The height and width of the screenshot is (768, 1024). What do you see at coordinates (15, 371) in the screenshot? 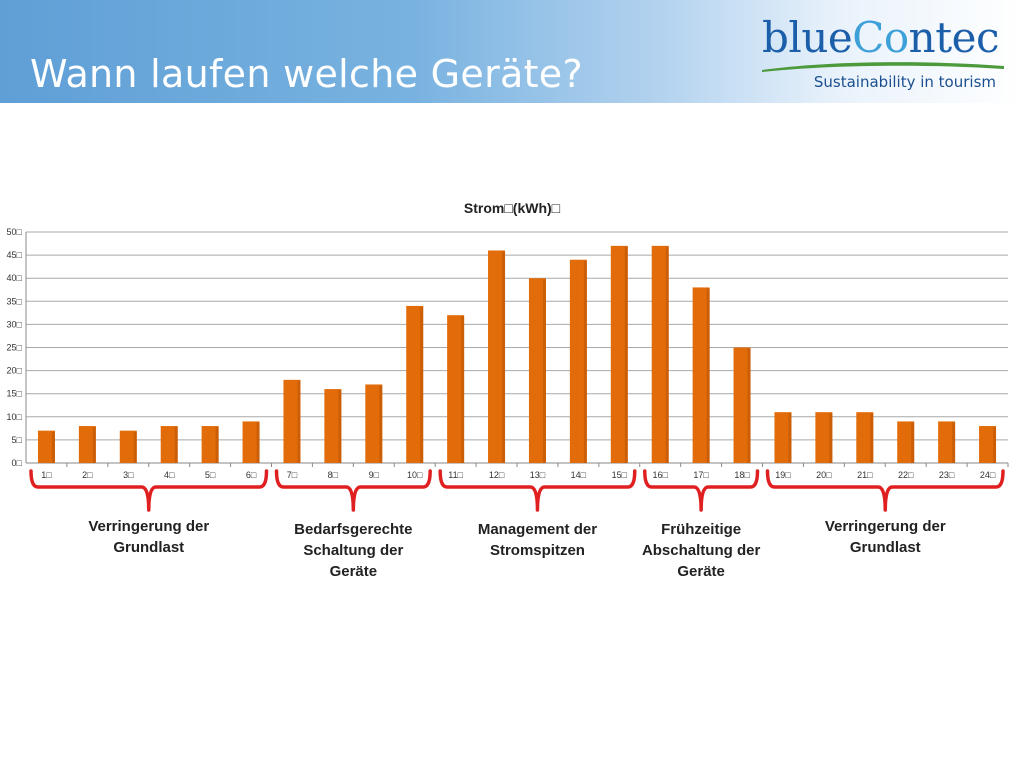
I see `y-tick-label: 20□` at bounding box center [15, 371].